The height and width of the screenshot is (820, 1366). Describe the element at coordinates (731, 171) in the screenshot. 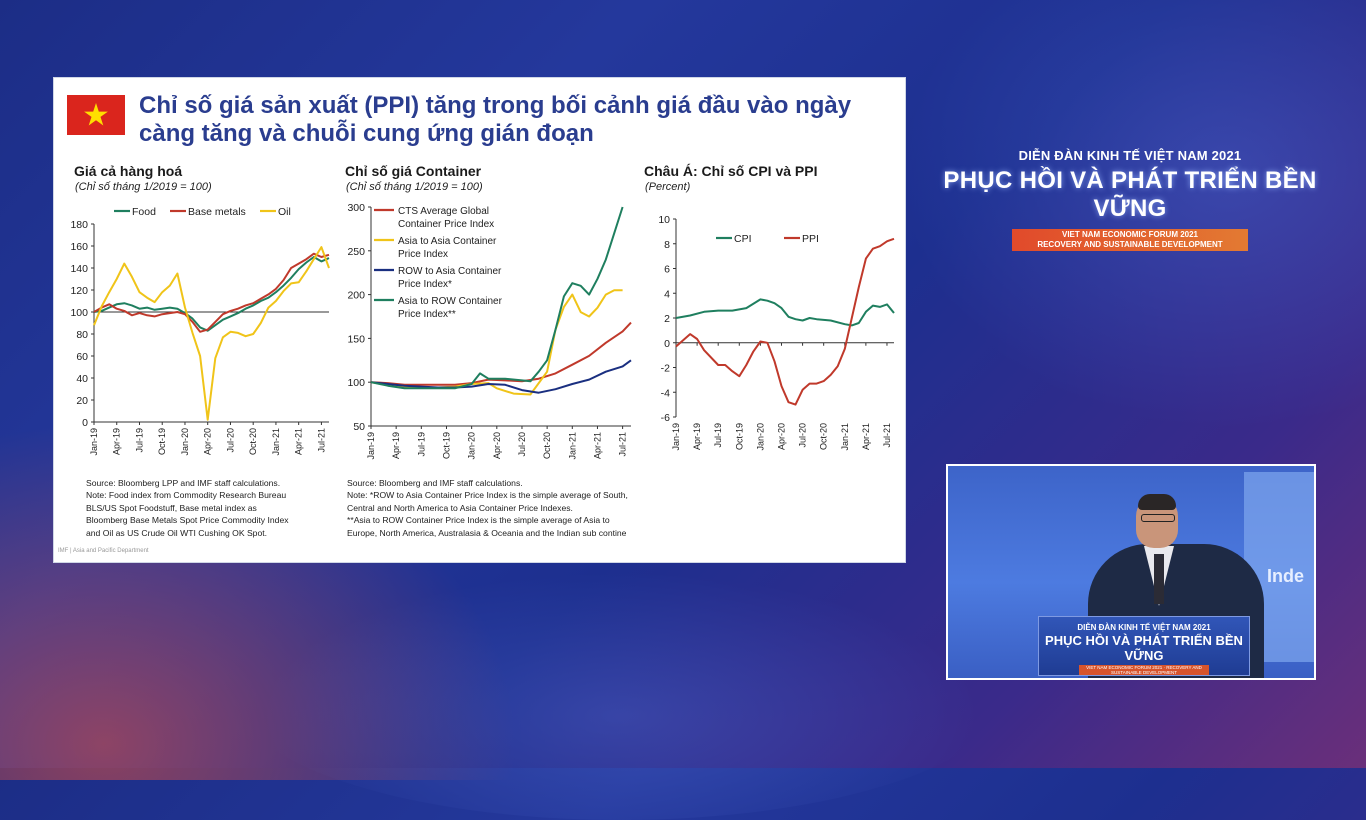

I see `panel-title-asia: Châu Á: Chỉ số CPI và PPI` at that location.